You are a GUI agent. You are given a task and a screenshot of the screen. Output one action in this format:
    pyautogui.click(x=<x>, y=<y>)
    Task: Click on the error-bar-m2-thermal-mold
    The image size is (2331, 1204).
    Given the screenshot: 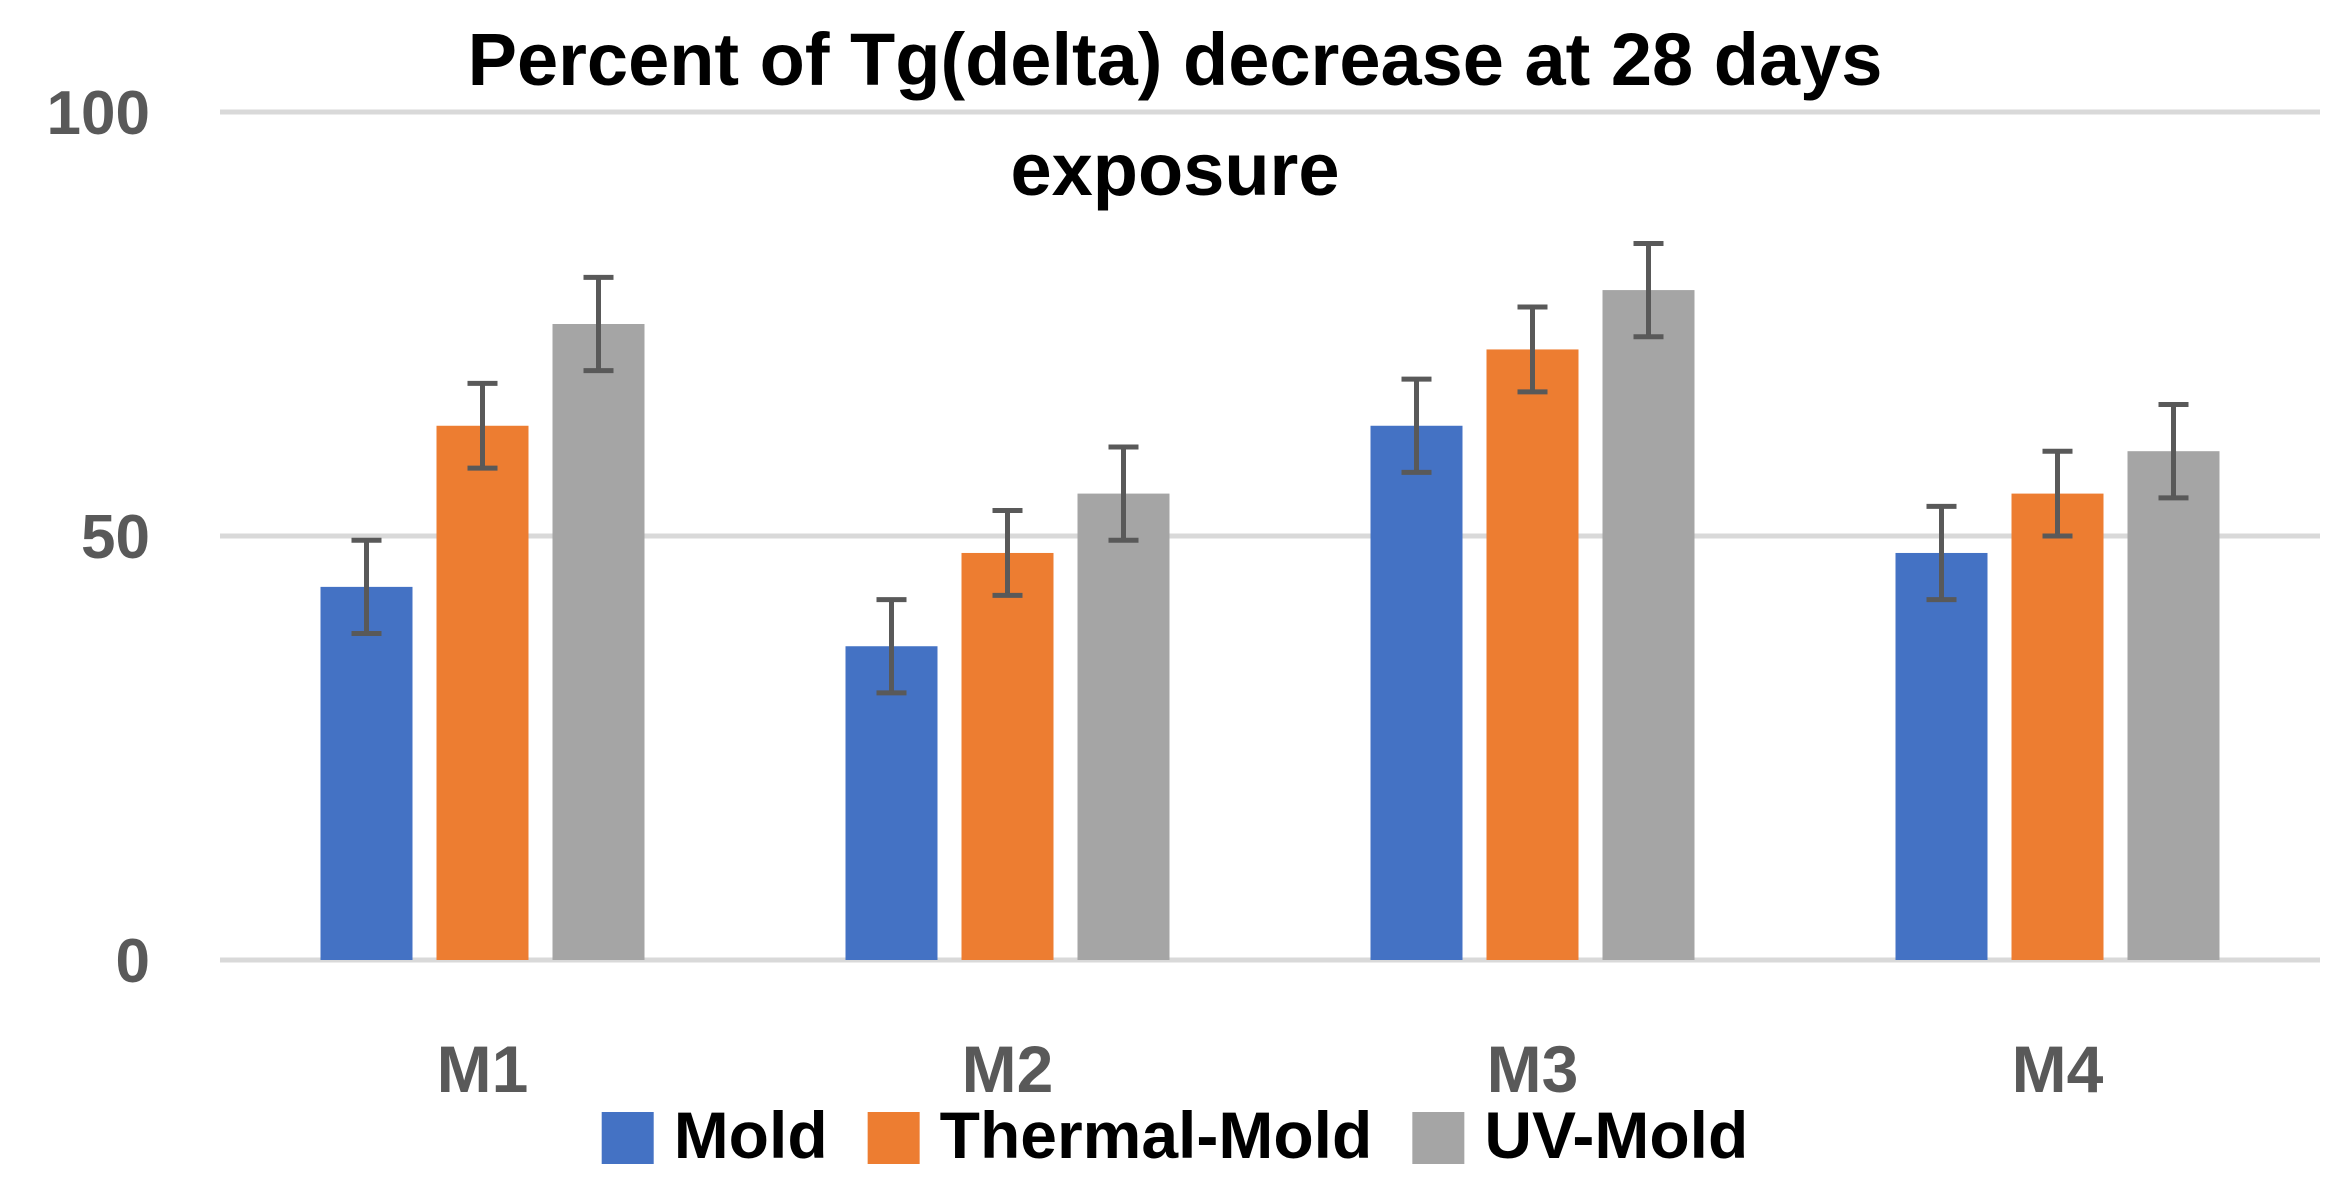 What is the action you would take?
    pyautogui.click(x=1007, y=553)
    